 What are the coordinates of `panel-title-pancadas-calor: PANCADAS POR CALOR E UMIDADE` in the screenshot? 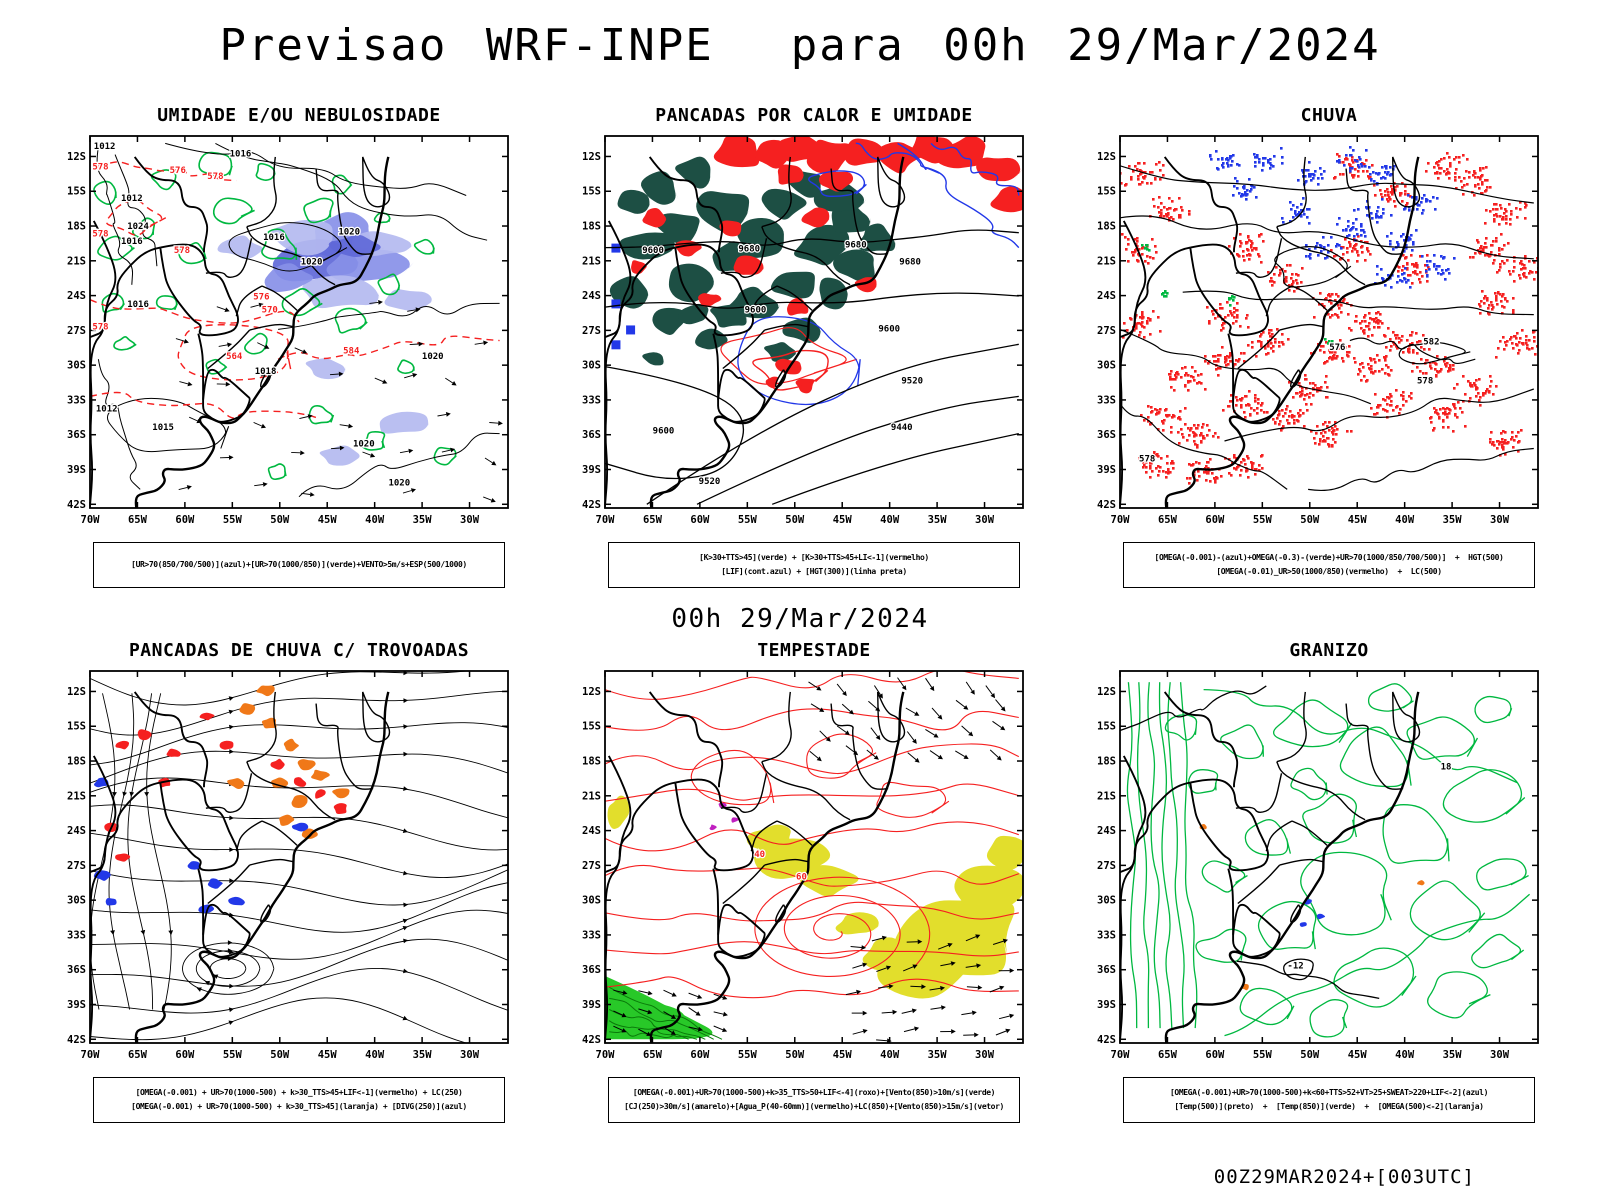 It's located at (814, 115).